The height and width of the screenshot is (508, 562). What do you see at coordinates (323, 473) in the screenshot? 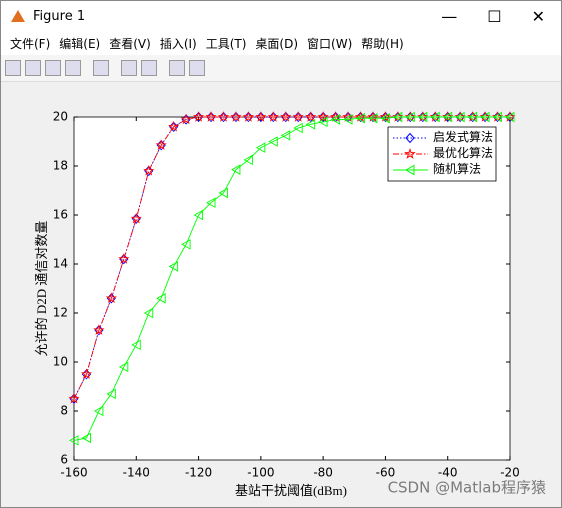
I see `x-tick-label: -80` at bounding box center [323, 473].